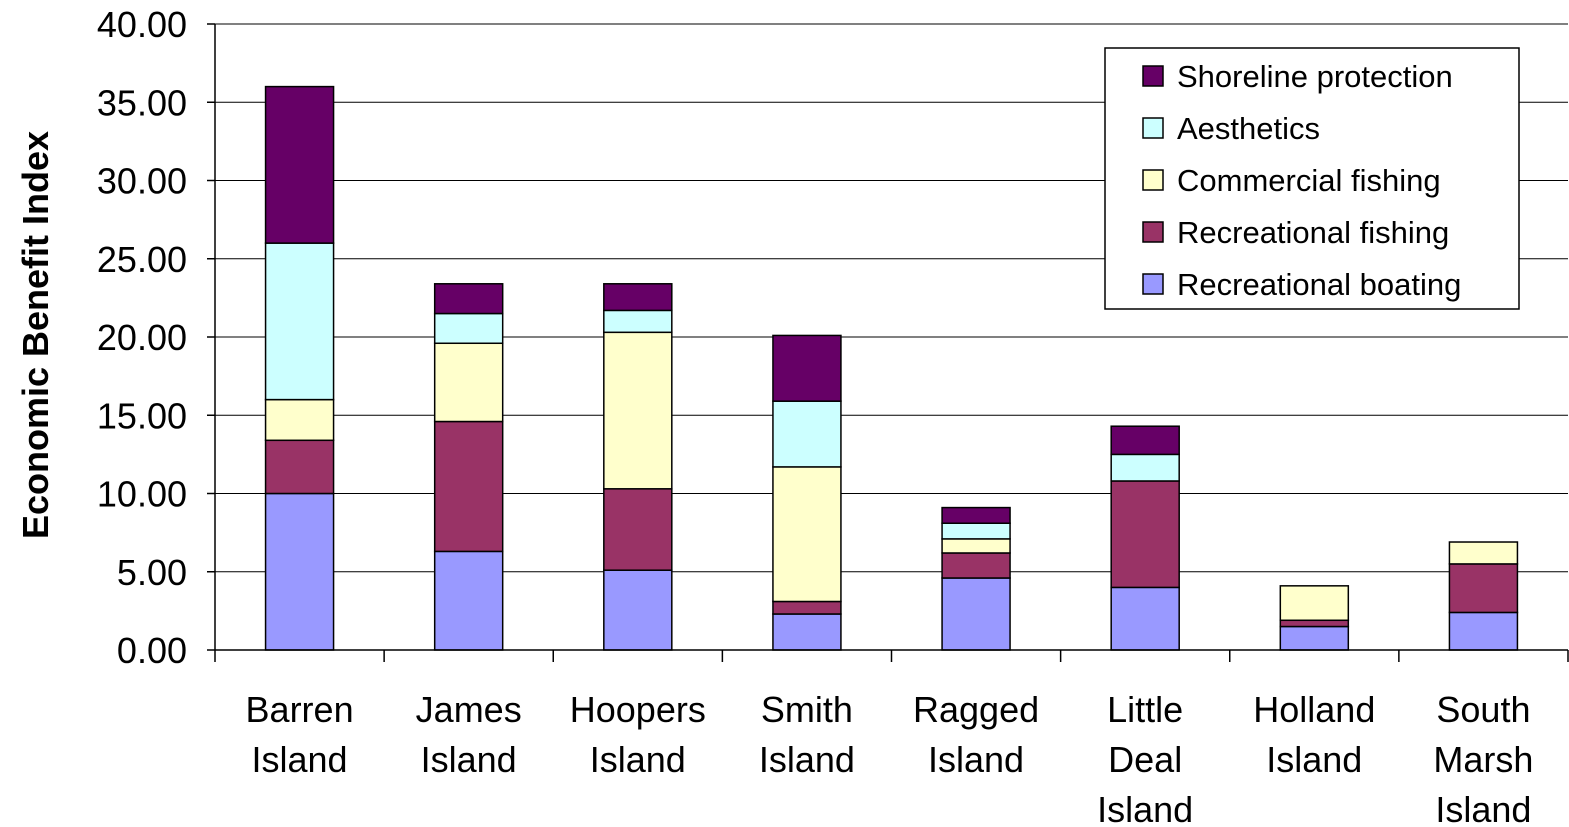 This screenshot has height=827, width=1569. What do you see at coordinates (142, 24) in the screenshot?
I see `y-tick-label: 40.00` at bounding box center [142, 24].